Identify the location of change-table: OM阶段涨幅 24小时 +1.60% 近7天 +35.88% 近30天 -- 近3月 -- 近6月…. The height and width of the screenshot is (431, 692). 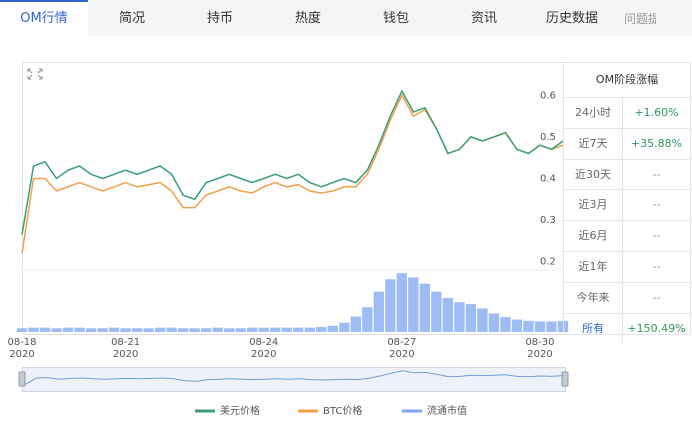
(627, 203).